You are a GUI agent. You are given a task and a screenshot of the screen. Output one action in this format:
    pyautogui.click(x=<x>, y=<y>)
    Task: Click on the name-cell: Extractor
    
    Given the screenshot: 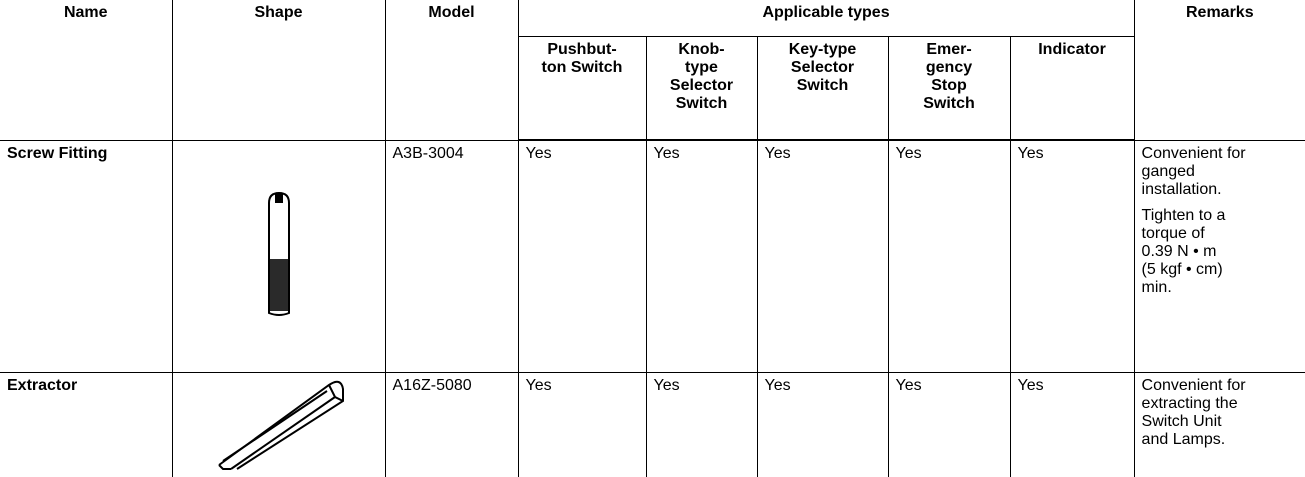 What is the action you would take?
    pyautogui.click(x=86, y=424)
    